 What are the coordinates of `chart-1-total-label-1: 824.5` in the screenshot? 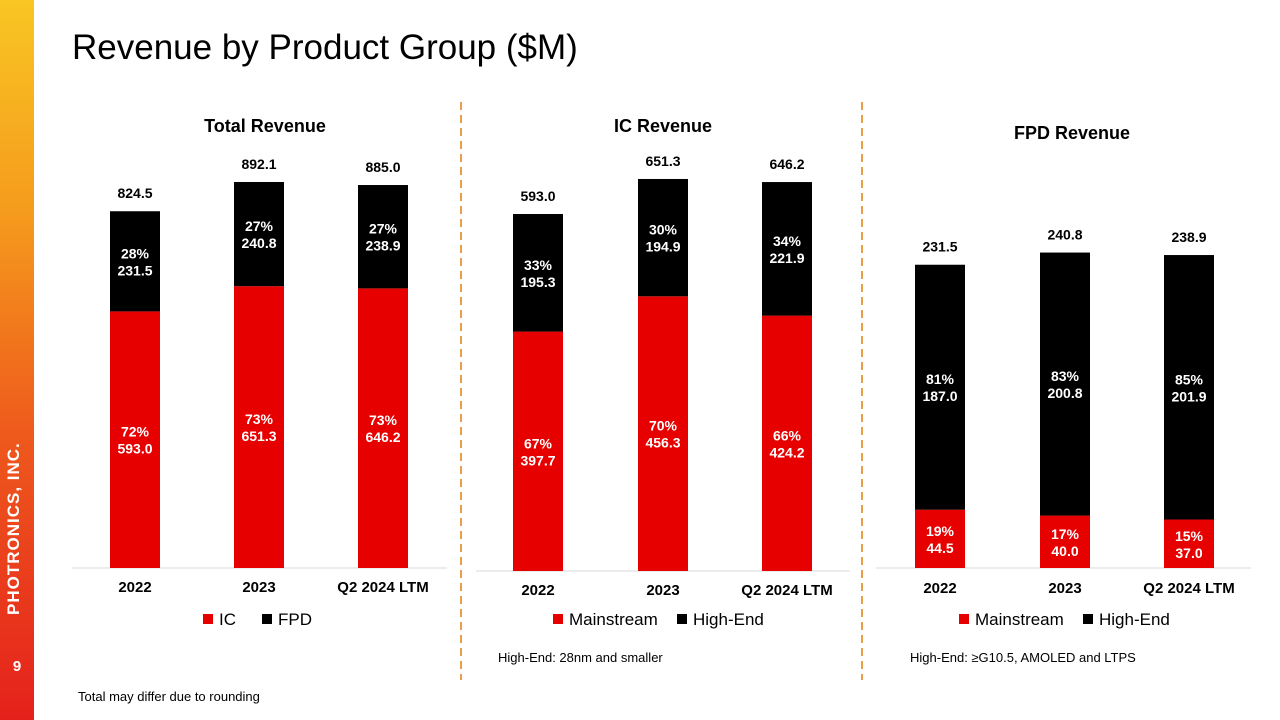 It's located at (134, 193).